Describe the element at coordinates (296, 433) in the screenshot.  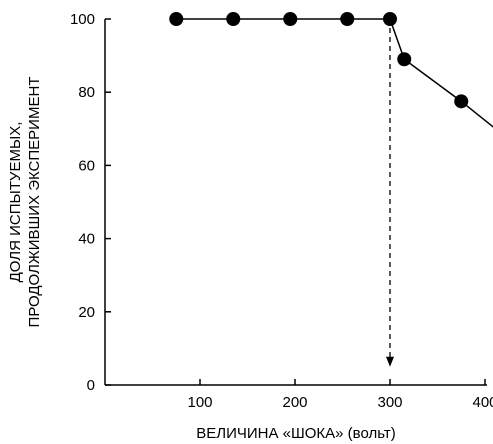
I see `x-axis-title: ВЕЛИЧИНА «ШОКА» (вольт)` at that location.